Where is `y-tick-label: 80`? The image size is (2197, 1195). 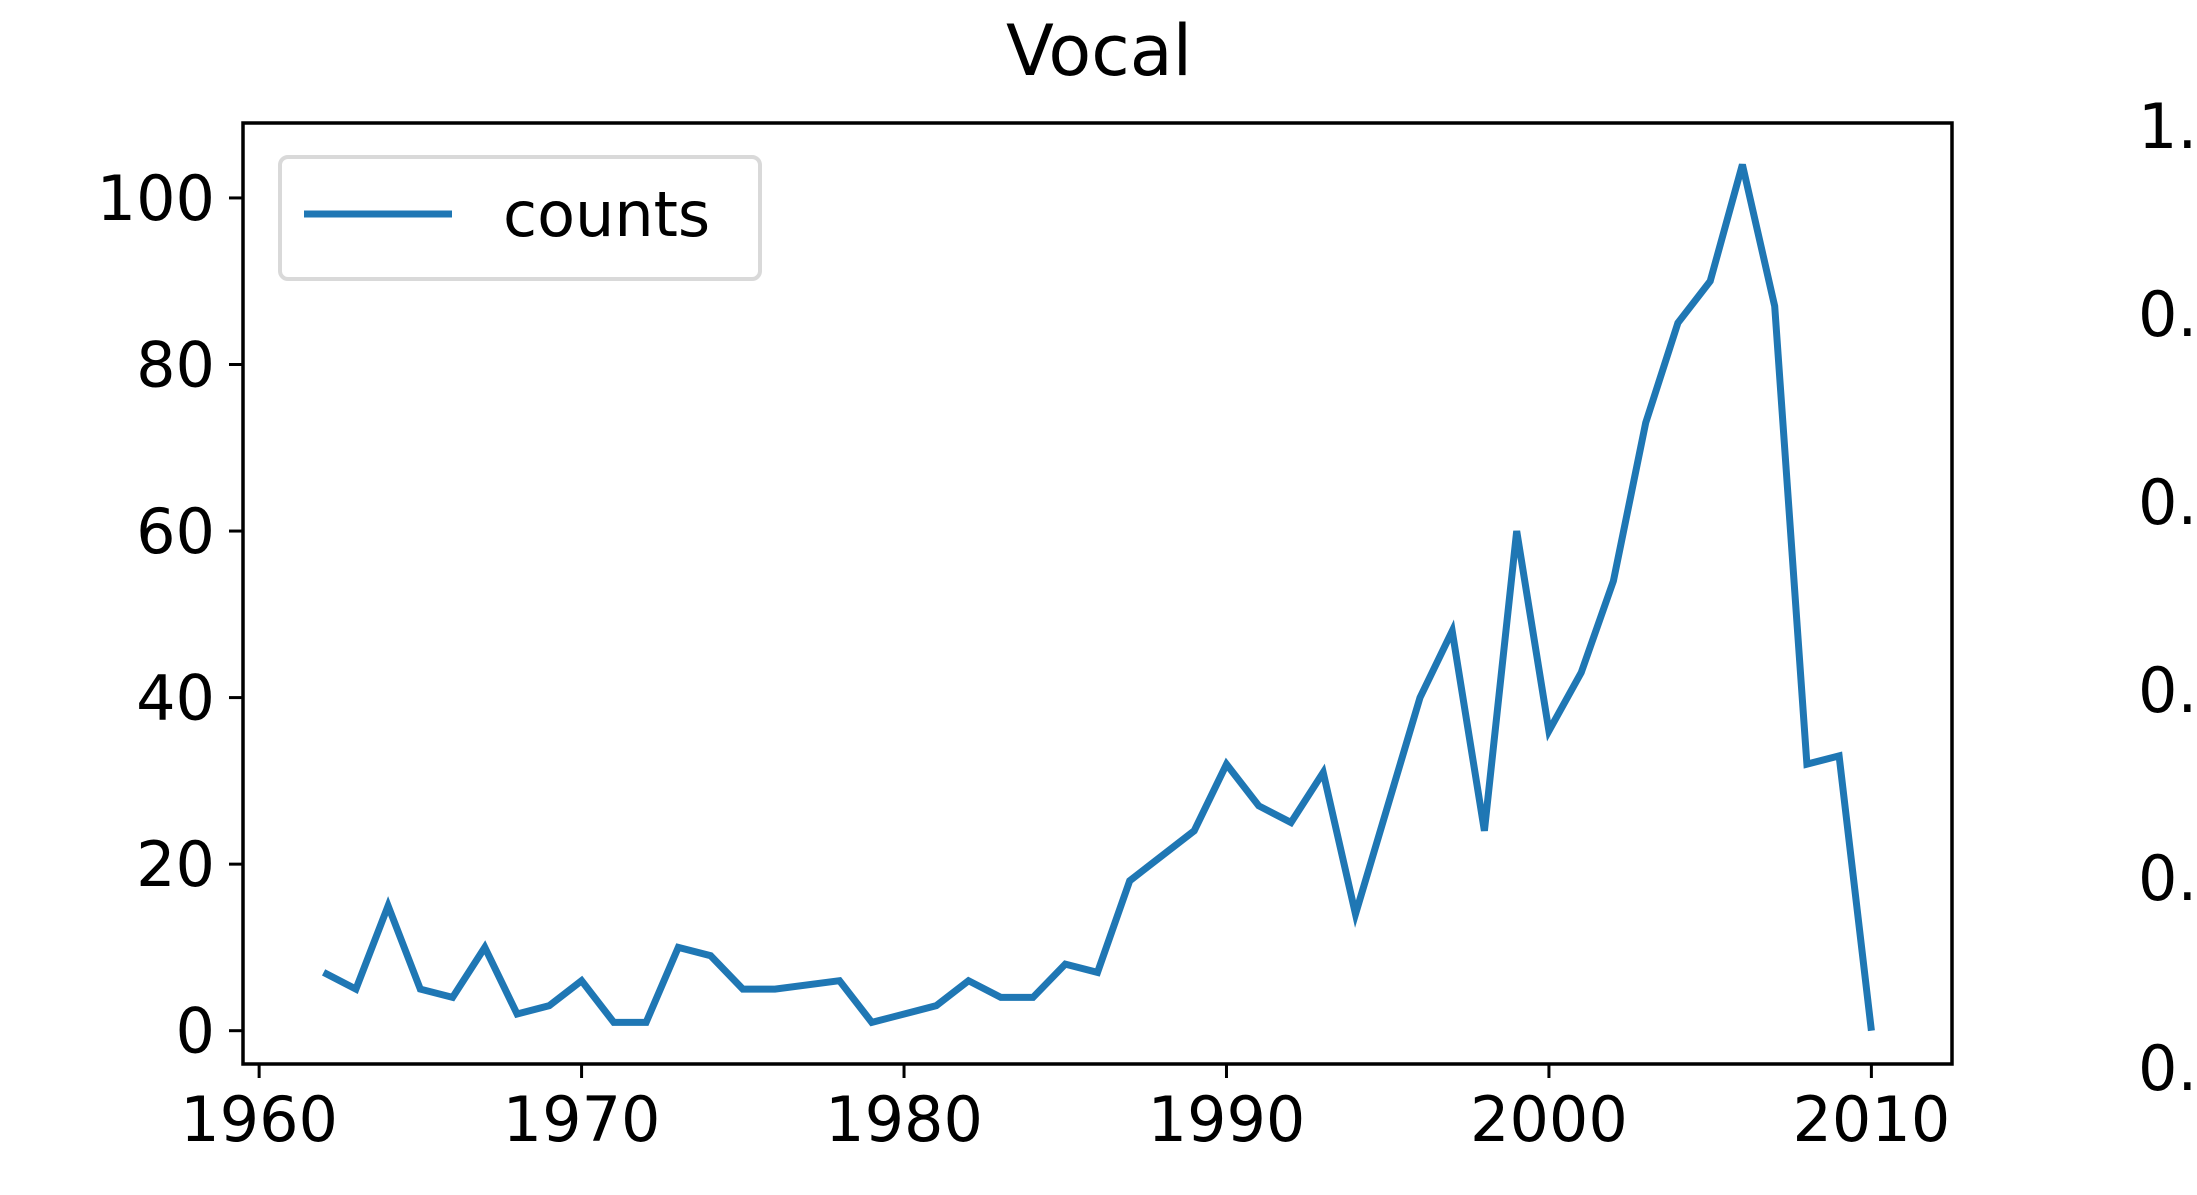 y-tick-label: 80 is located at coordinates (175, 364).